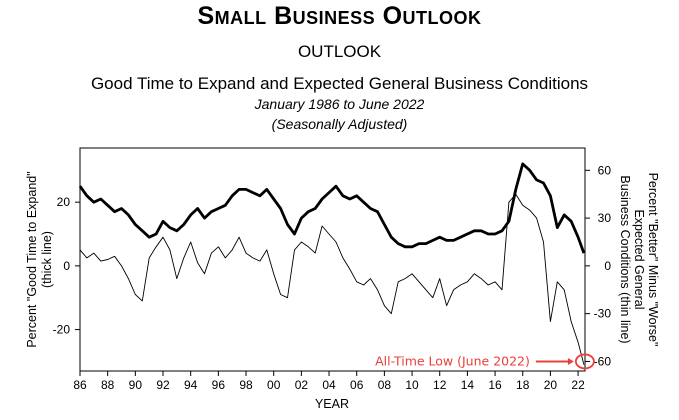 The image size is (679, 420). Describe the element at coordinates (523, 385) in the screenshot. I see `x-tick-label: 18` at that location.